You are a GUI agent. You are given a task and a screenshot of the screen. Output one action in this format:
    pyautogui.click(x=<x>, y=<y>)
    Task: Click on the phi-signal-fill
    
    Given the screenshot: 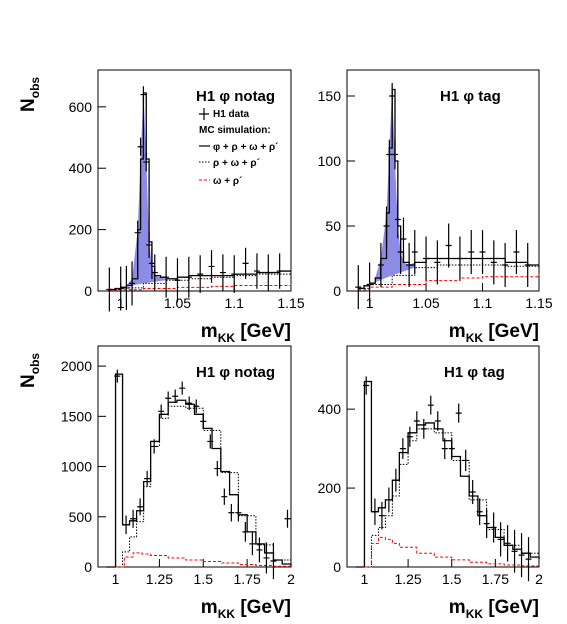 What is the action you would take?
    pyautogui.click(x=146, y=190)
    